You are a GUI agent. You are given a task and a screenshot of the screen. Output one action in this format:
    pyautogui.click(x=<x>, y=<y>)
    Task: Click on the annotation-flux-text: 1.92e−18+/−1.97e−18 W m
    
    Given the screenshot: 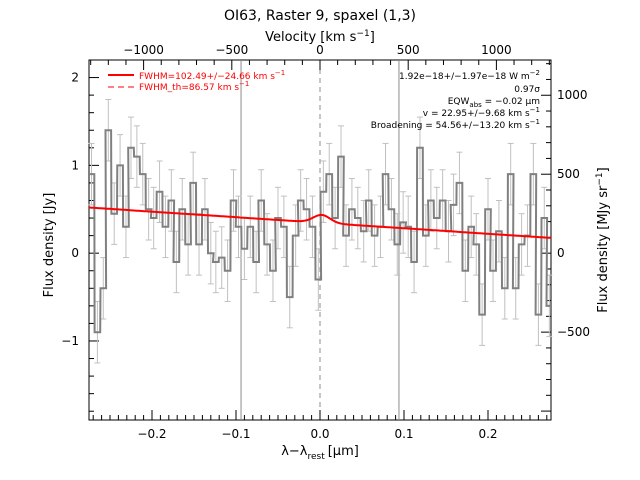 What is the action you would take?
    pyautogui.click(x=464, y=77)
    